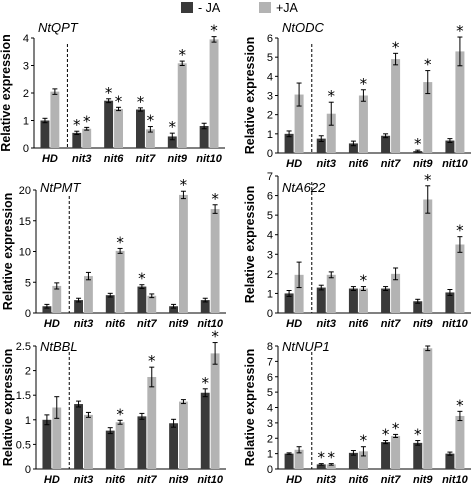  Describe the element at coordinates (240, 8) in the screenshot. I see `legend: - JA +JA` at that location.